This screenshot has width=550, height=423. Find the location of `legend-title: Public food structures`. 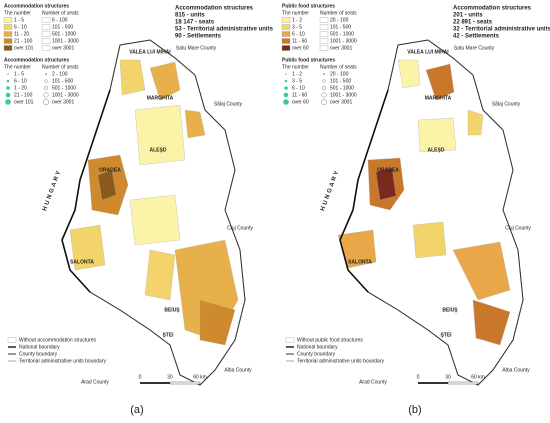

legend-title: Public food structures is located at coordinates (308, 60).